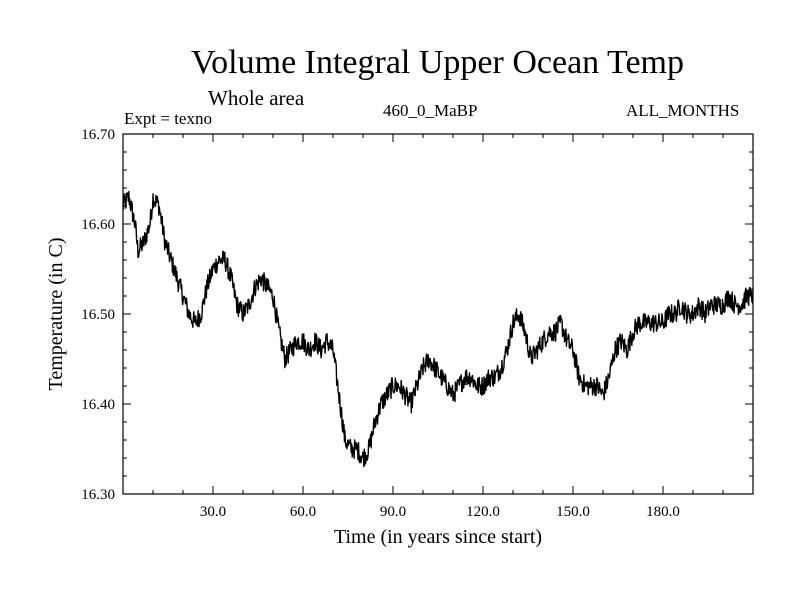 Image resolution: width=800 pixels, height=600 pixels. Describe the element at coordinates (683, 110) in the screenshot. I see `period-label: ALL_MONTHS` at that location.